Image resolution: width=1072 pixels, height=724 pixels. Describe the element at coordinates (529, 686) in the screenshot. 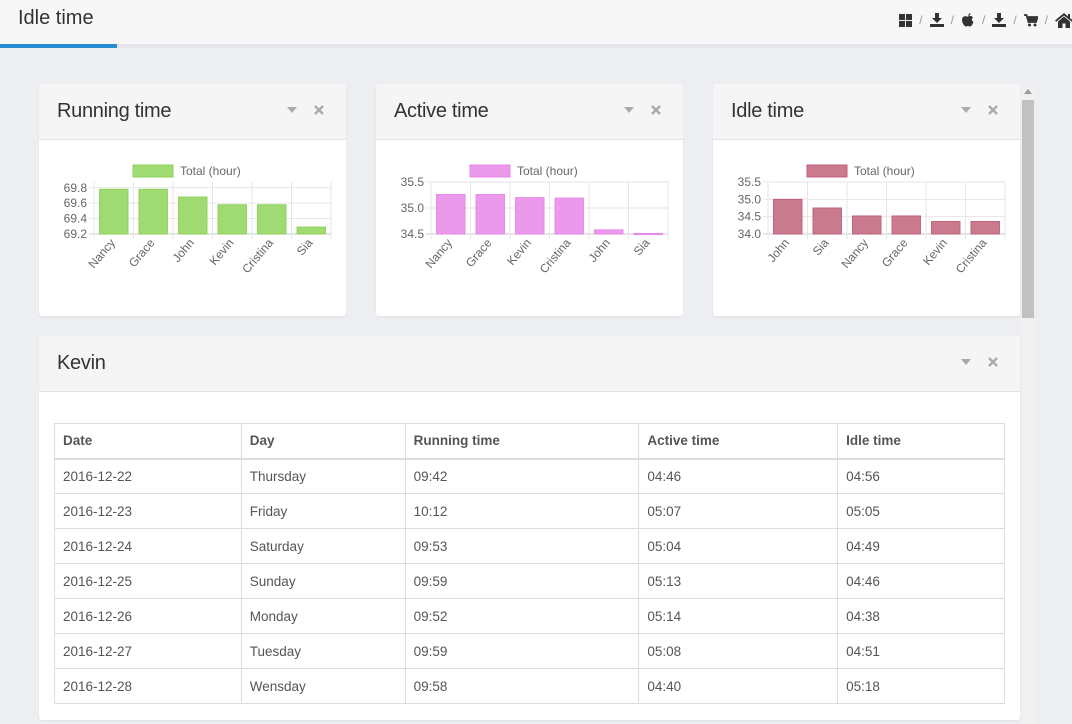

I see `table-row: 2016-12-28 Wensday 09:58 04:40 05:18` at that location.